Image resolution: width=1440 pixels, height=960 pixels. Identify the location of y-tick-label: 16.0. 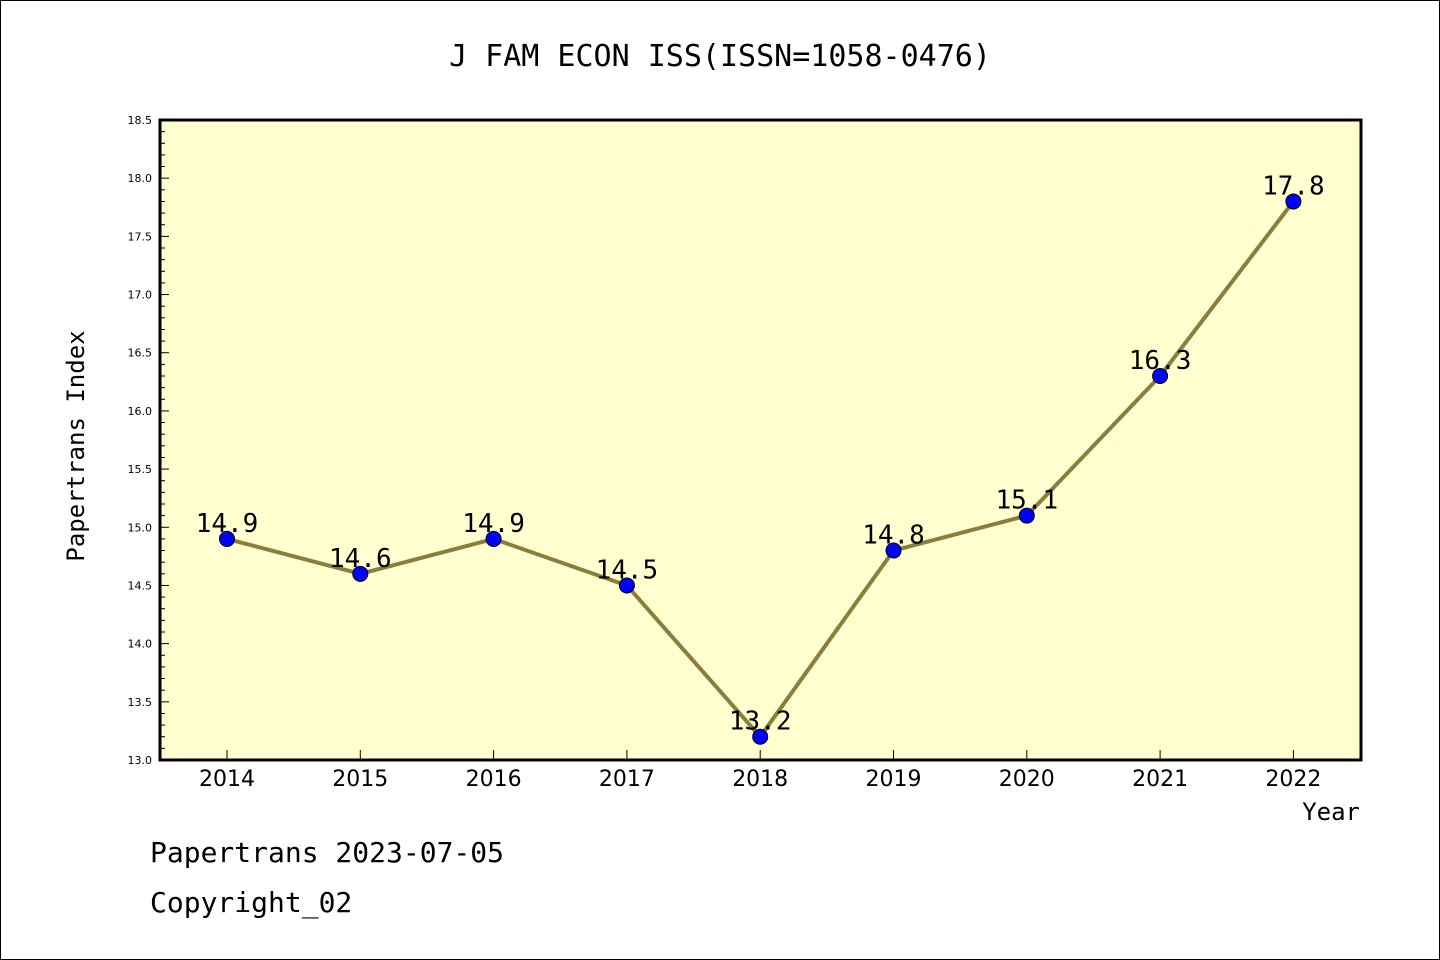
(140, 411).